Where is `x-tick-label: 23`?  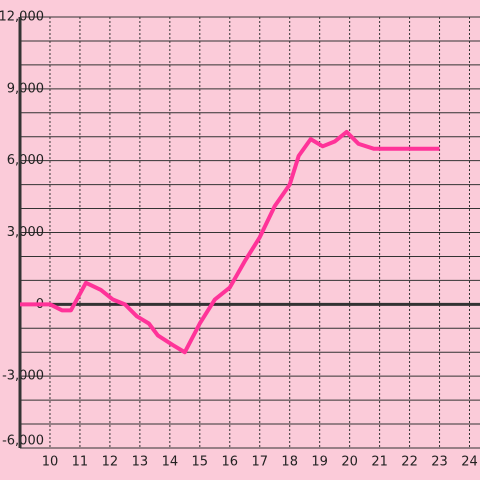
x-tick-label: 23 is located at coordinates (439, 462).